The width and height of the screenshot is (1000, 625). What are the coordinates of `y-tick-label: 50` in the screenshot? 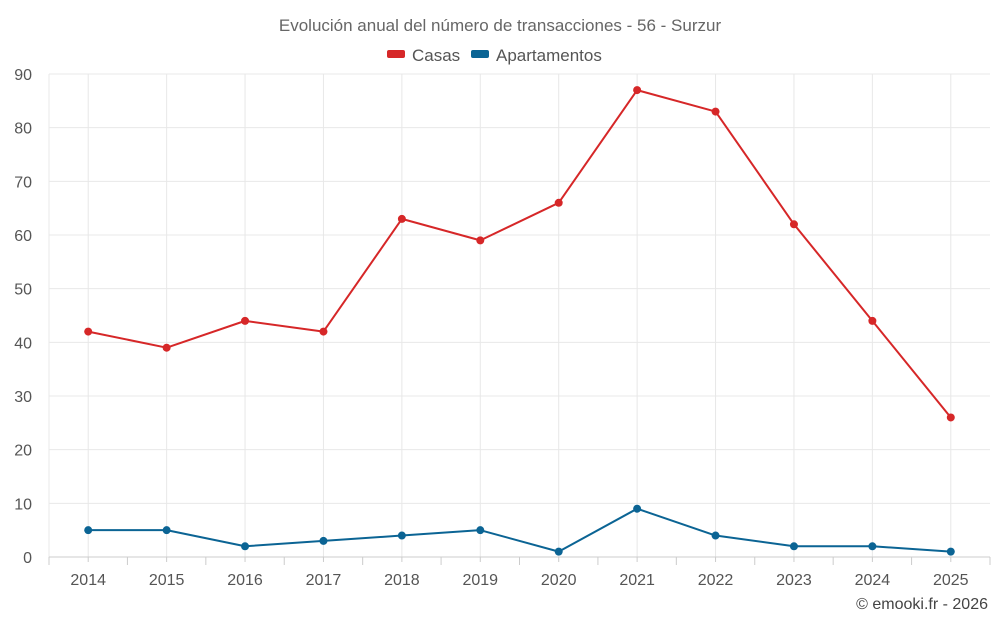 It's located at (23, 290).